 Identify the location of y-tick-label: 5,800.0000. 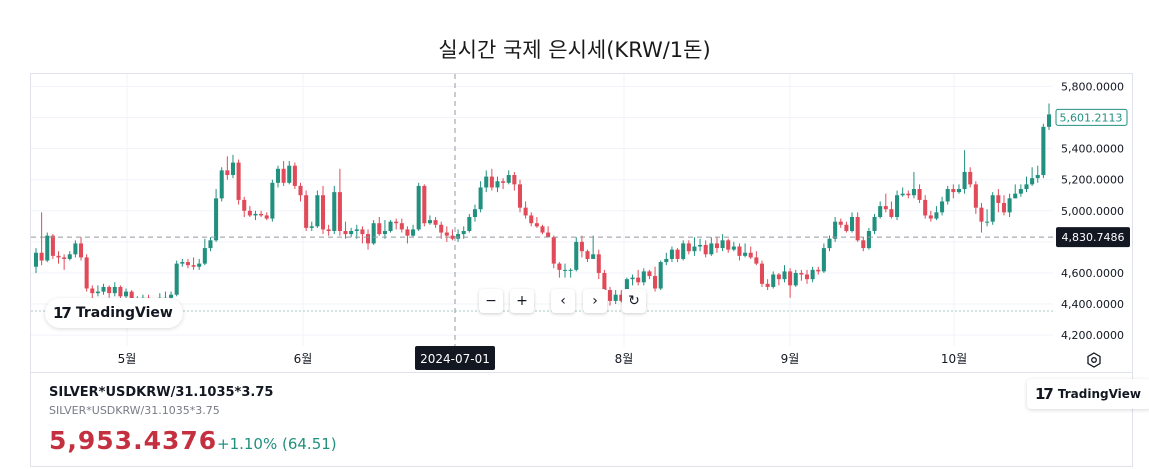
(1092, 86).